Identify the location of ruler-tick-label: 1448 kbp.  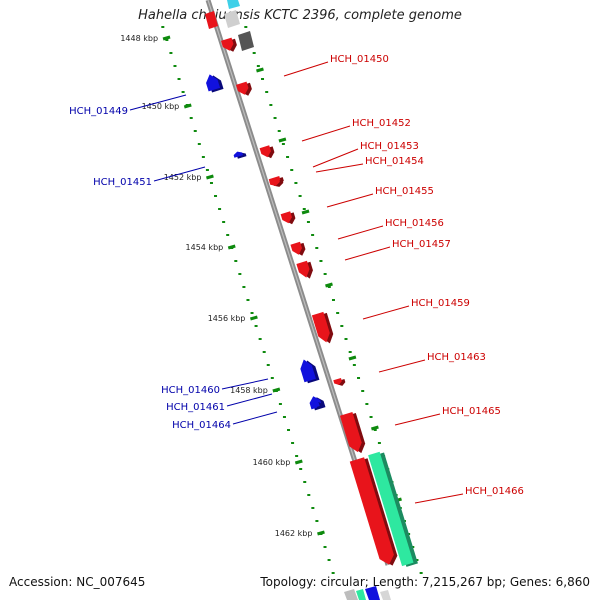
(139, 38).